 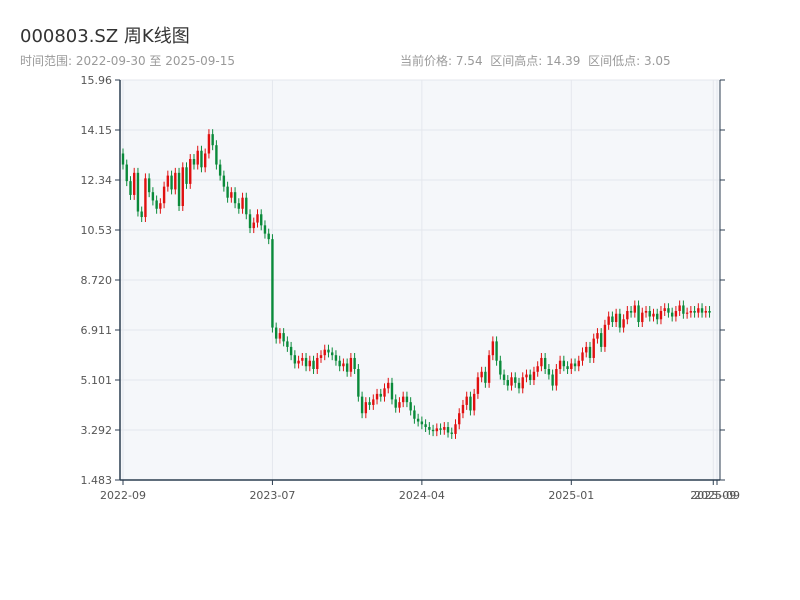 What do you see at coordinates (518, 61) in the screenshot?
I see `high-label: 区间高点:` at bounding box center [518, 61].